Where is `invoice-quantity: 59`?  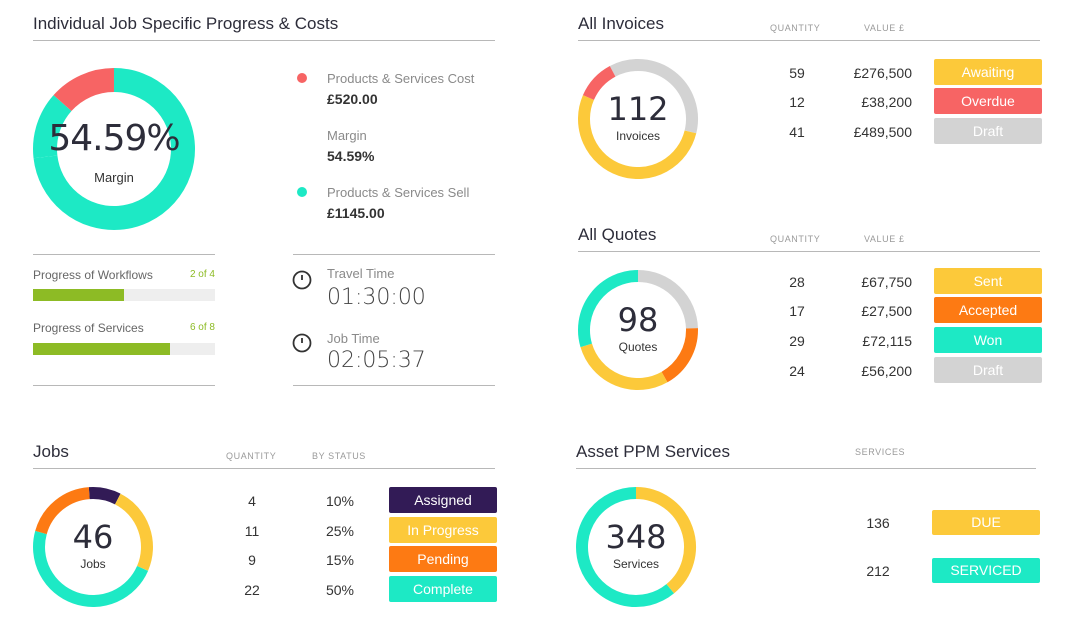 invoice-quantity: 59 is located at coordinates (797, 73).